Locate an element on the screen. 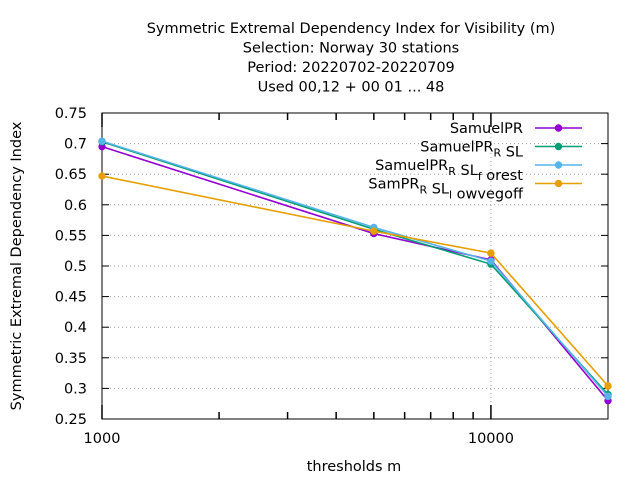 The height and width of the screenshot is (480, 640). y-tick-label: 0.5 is located at coordinates (75, 267).